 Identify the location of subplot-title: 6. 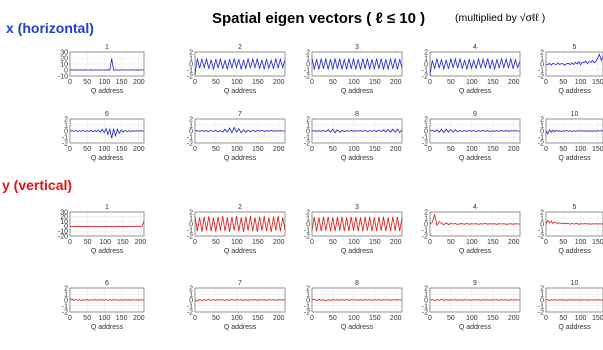
(107, 283).